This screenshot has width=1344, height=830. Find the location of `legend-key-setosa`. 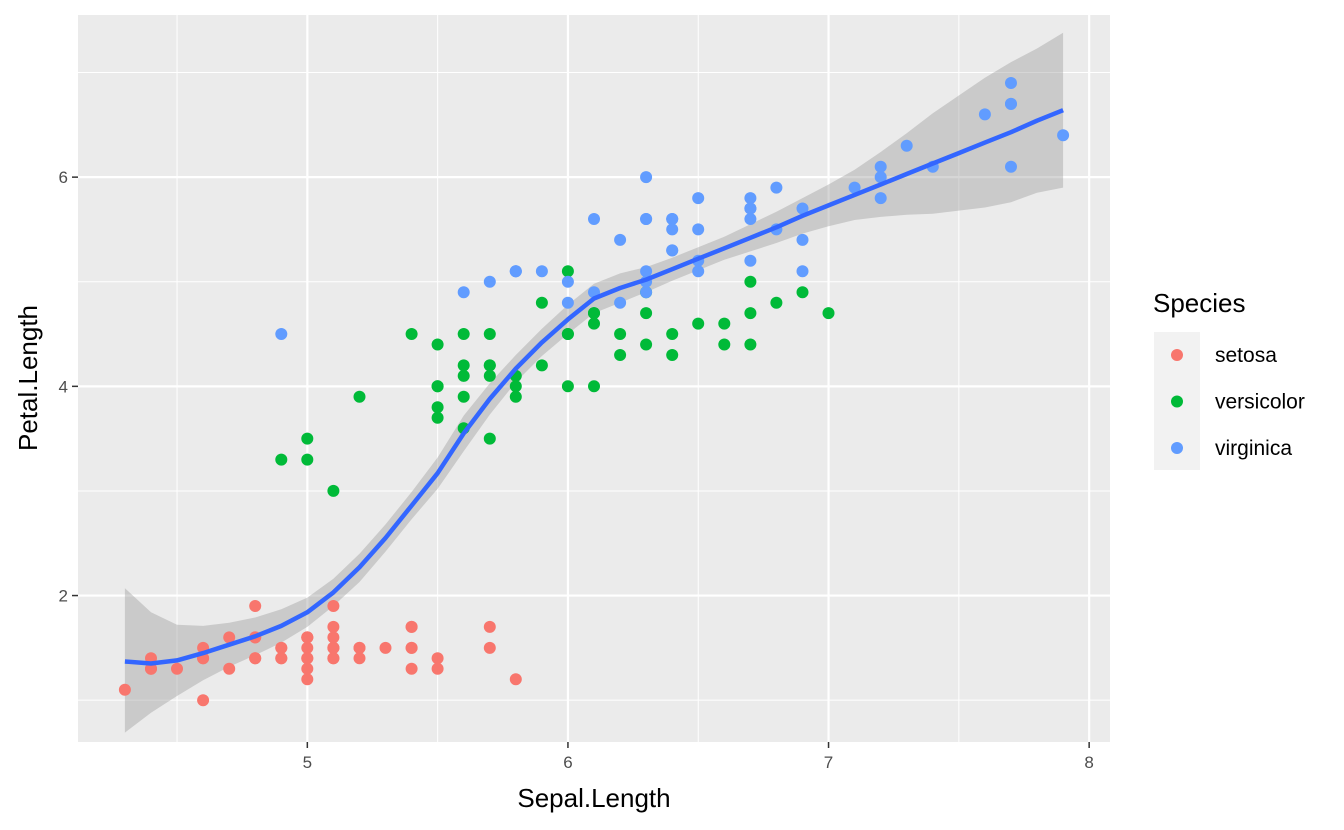

legend-key-setosa is located at coordinates (1177, 355).